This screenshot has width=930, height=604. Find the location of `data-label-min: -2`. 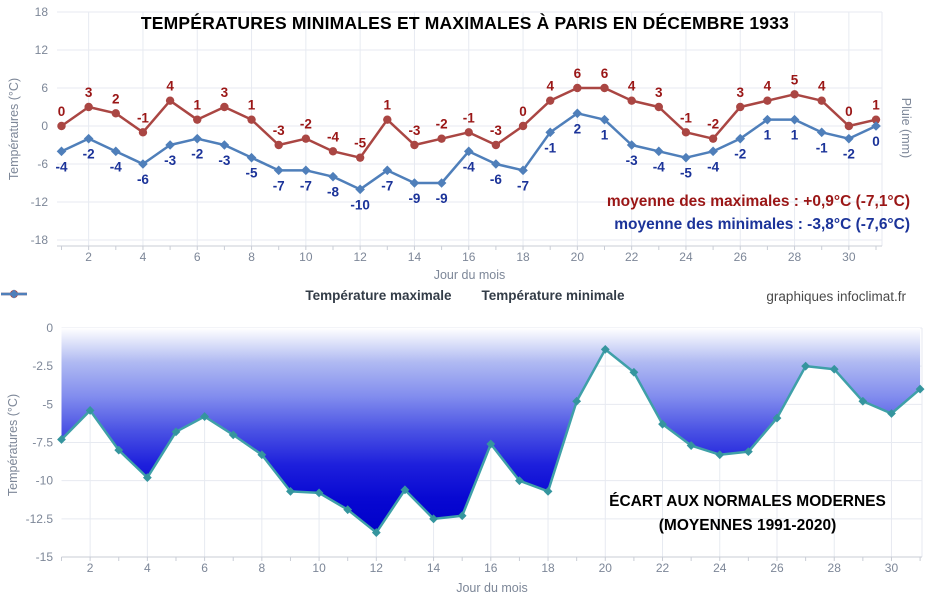

data-label-min: -2 is located at coordinates (89, 154).